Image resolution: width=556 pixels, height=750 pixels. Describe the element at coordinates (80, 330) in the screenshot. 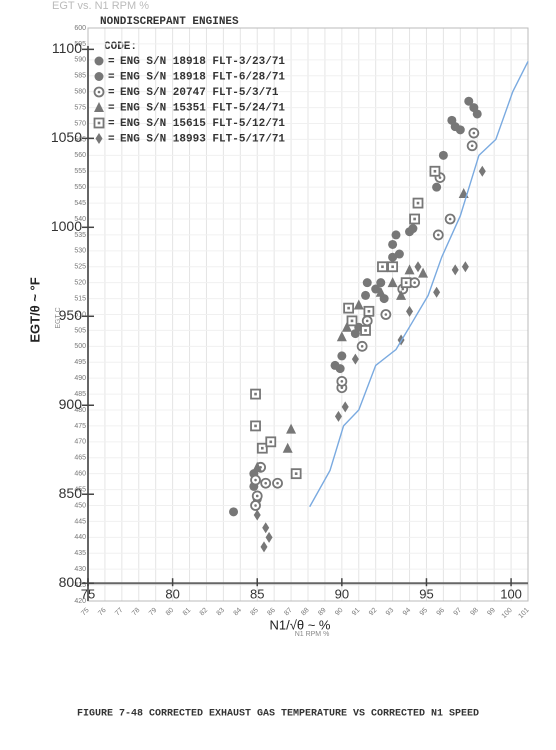

I see `y-tick-label: 505` at that location.